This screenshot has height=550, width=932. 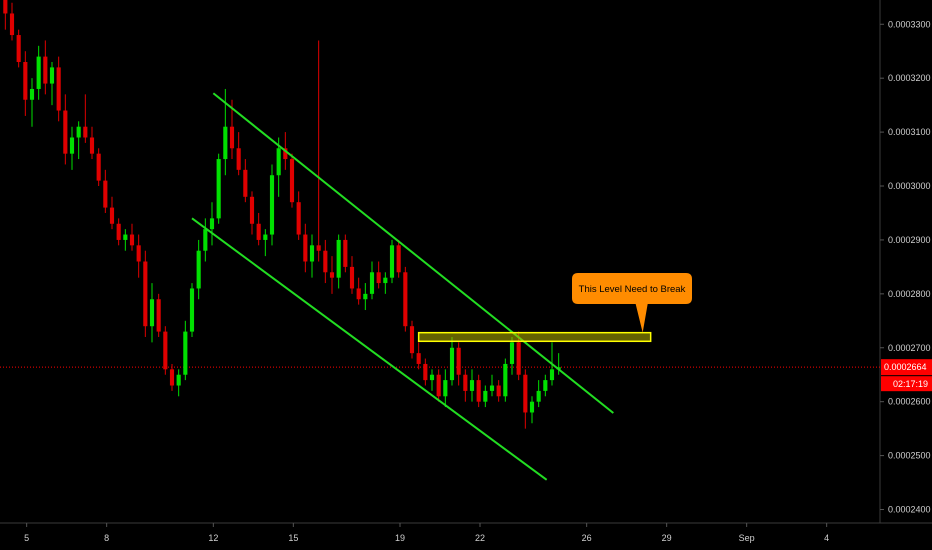 What do you see at coordinates (632, 303) in the screenshot?
I see `callout-bubble` at bounding box center [632, 303].